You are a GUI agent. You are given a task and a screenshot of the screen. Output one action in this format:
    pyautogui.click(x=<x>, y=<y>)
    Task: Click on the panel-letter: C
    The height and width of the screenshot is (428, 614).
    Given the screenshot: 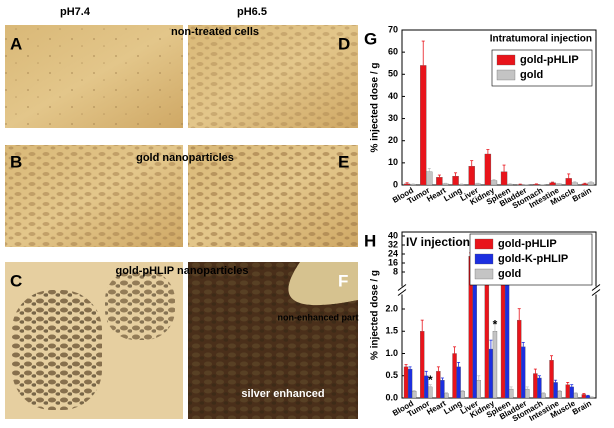 What is the action you would take?
    pyautogui.click(x=16, y=280)
    